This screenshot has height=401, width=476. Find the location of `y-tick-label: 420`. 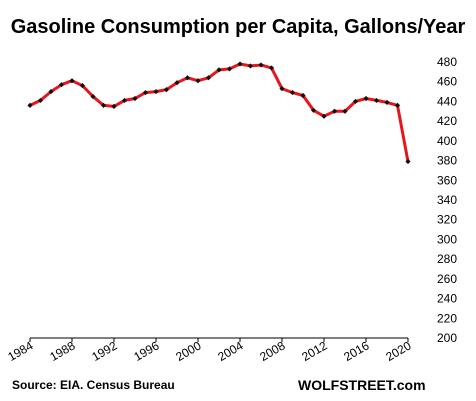

y-tick-label: 420 is located at coordinates (447, 121).